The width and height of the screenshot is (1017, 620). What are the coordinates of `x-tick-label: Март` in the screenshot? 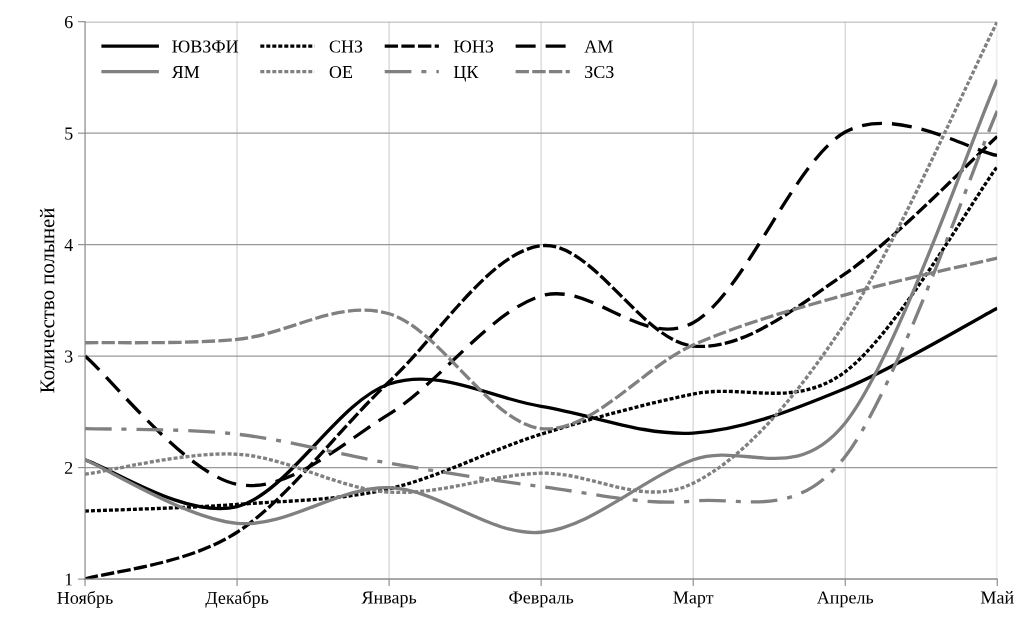 It's located at (693, 599).